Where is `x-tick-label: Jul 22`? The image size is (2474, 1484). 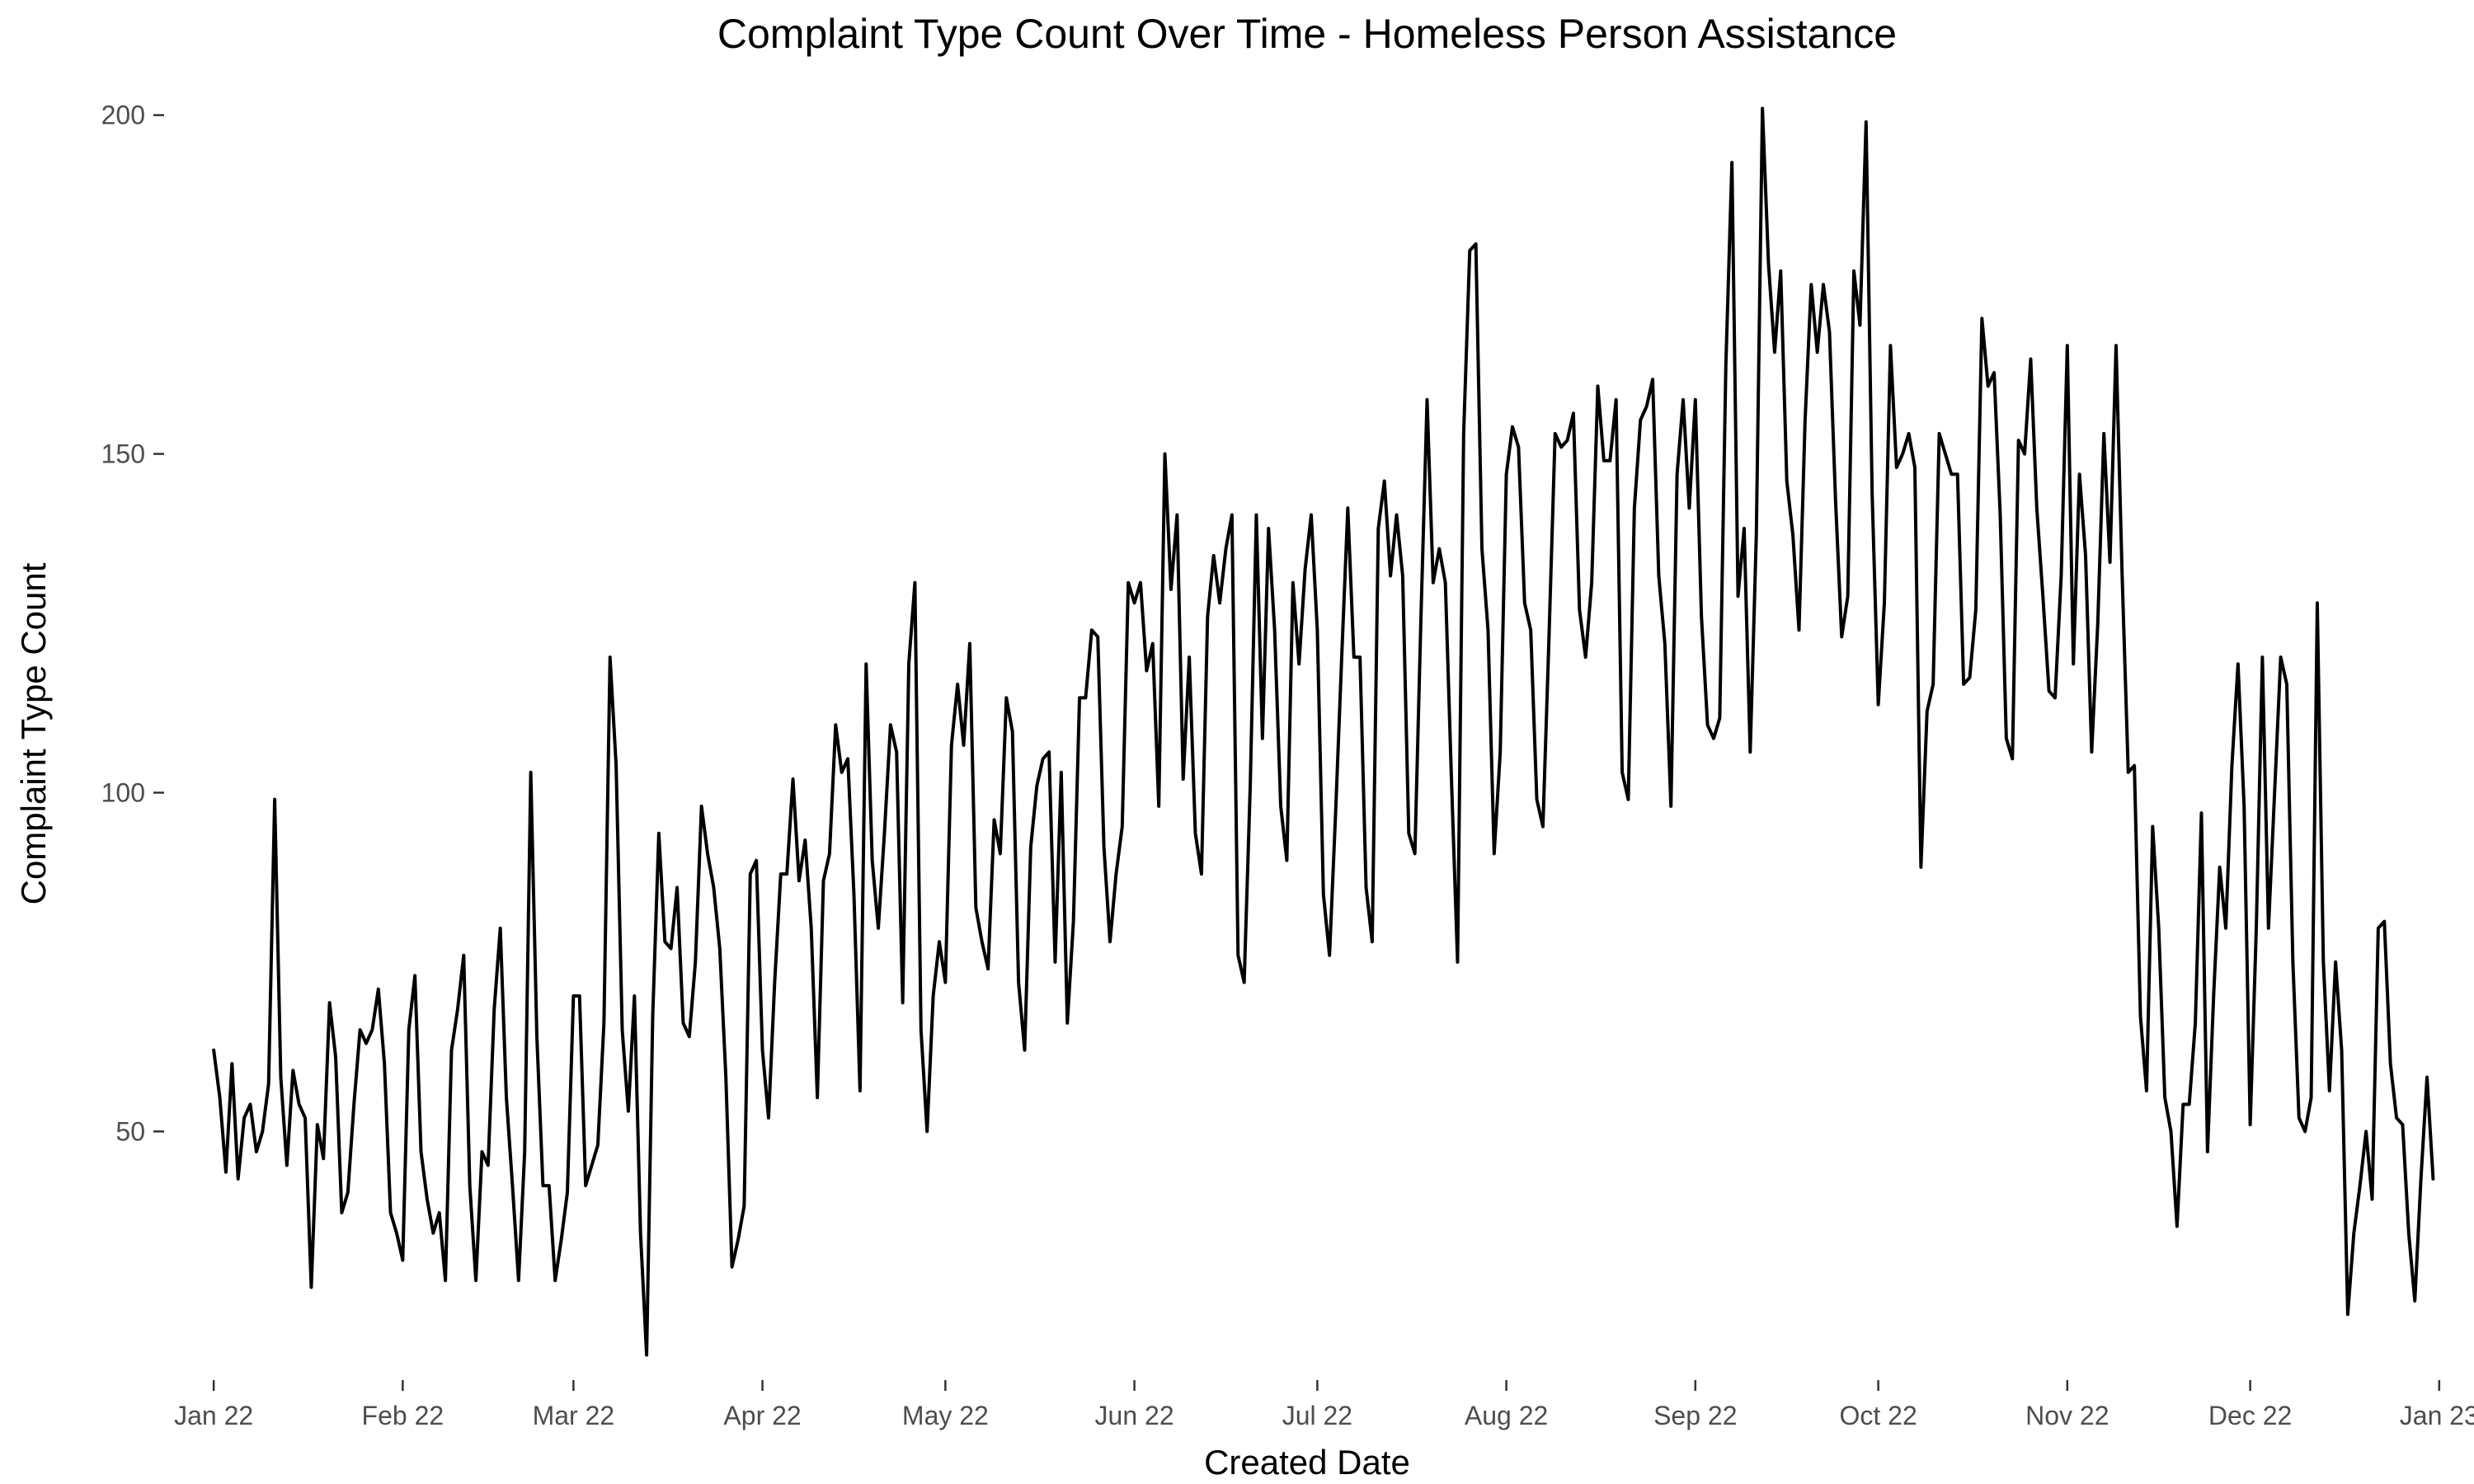 x-tick-label: Jul 22 is located at coordinates (1317, 1415).